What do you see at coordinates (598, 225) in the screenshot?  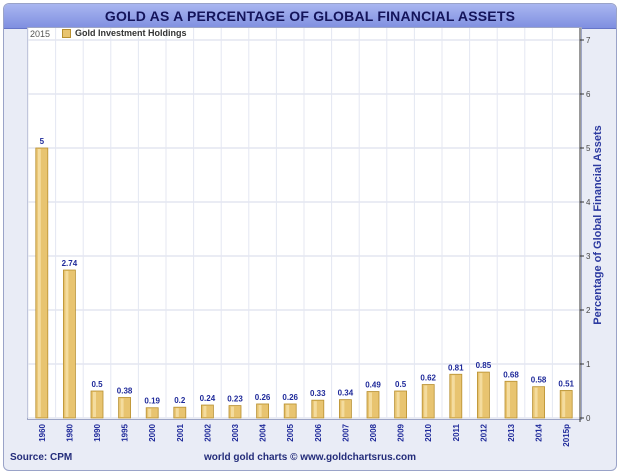 I see `y-axis-label: Percentage of Global Financial Assets` at bounding box center [598, 225].